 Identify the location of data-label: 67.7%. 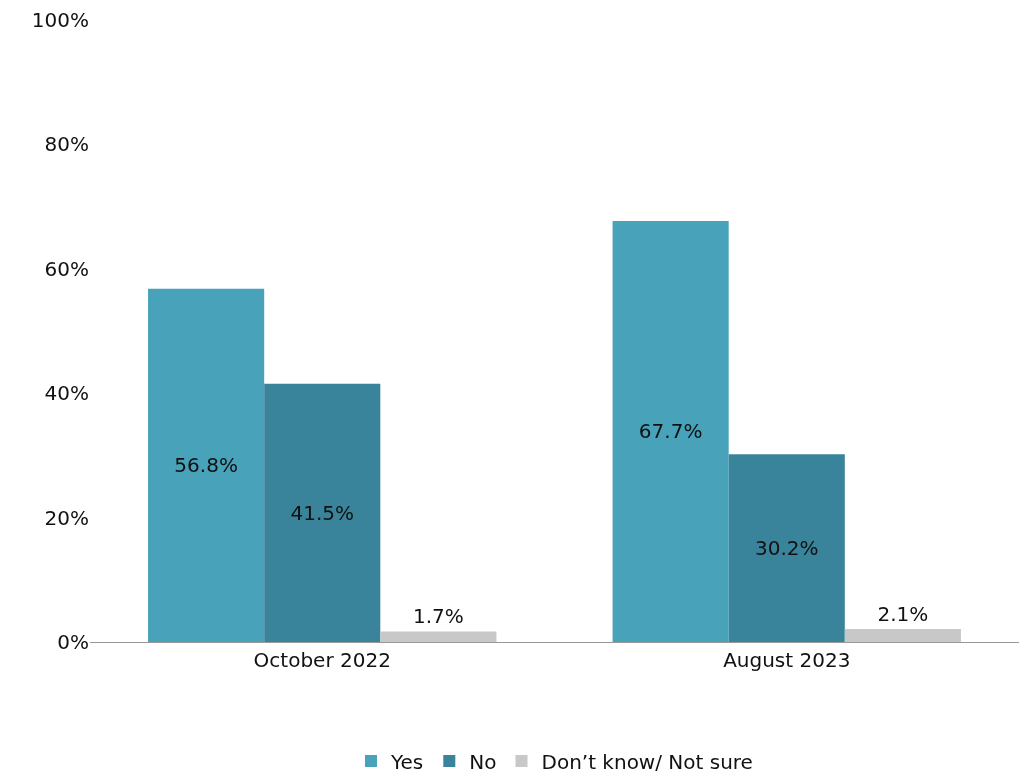
(670, 431).